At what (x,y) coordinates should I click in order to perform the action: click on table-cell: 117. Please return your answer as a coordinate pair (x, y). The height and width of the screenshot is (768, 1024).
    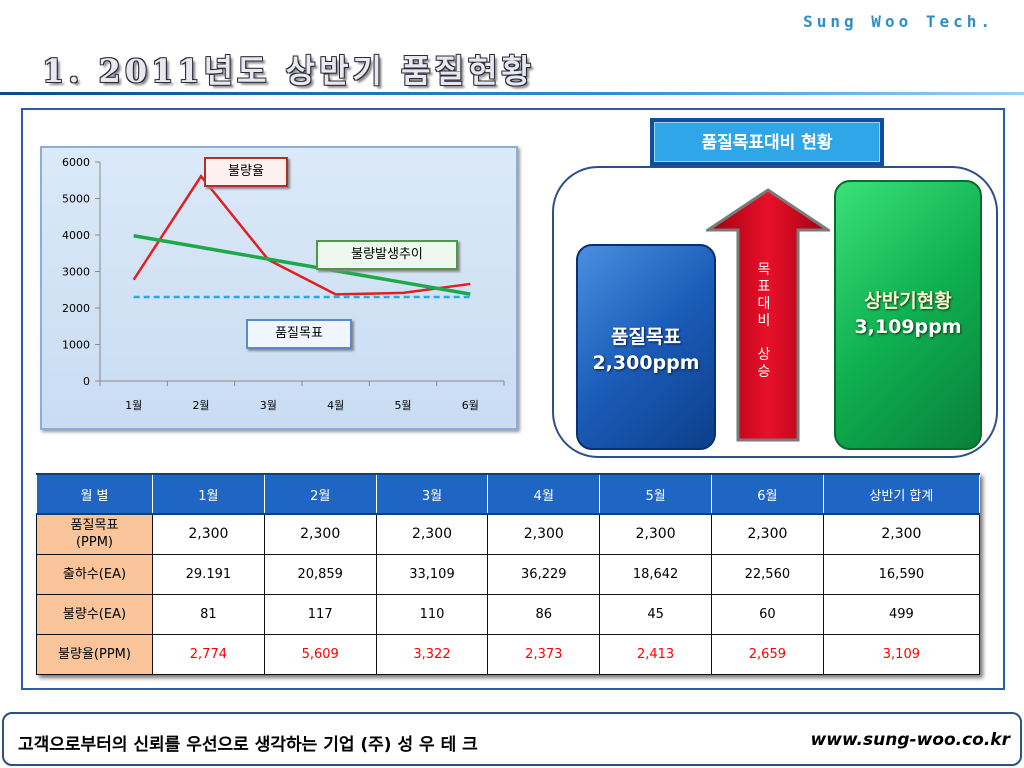
    Looking at the image, I should click on (320, 614).